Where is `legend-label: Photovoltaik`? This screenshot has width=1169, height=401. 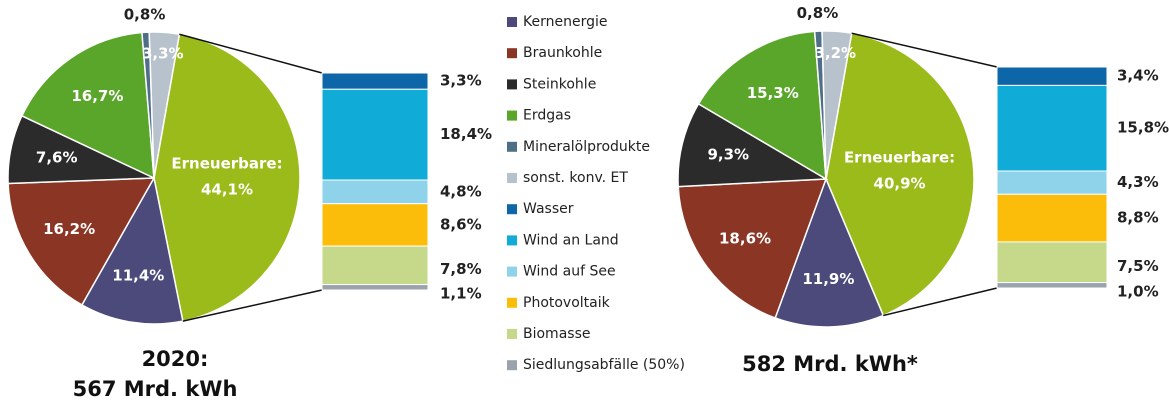
legend-label: Photovoltaik is located at coordinates (567, 303).